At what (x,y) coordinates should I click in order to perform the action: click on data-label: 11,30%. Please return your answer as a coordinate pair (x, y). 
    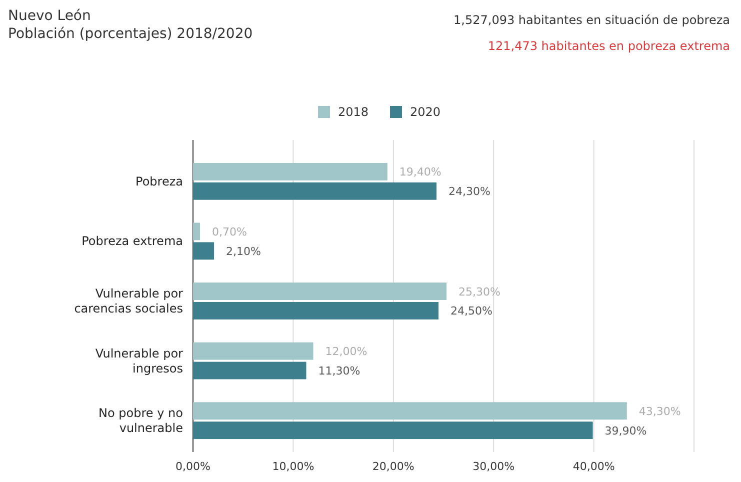
    Looking at the image, I should click on (339, 371).